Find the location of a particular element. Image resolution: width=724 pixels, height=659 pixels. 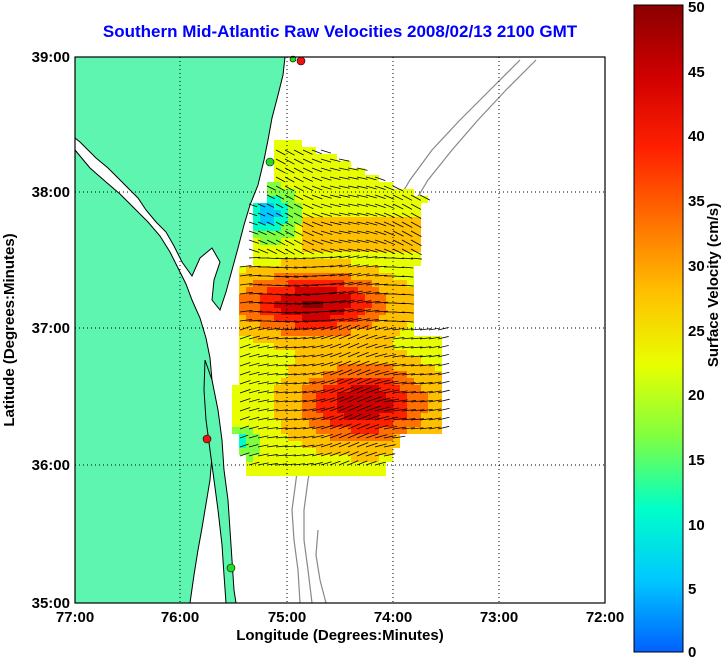

station-marker-hatteras is located at coordinates (231, 568).